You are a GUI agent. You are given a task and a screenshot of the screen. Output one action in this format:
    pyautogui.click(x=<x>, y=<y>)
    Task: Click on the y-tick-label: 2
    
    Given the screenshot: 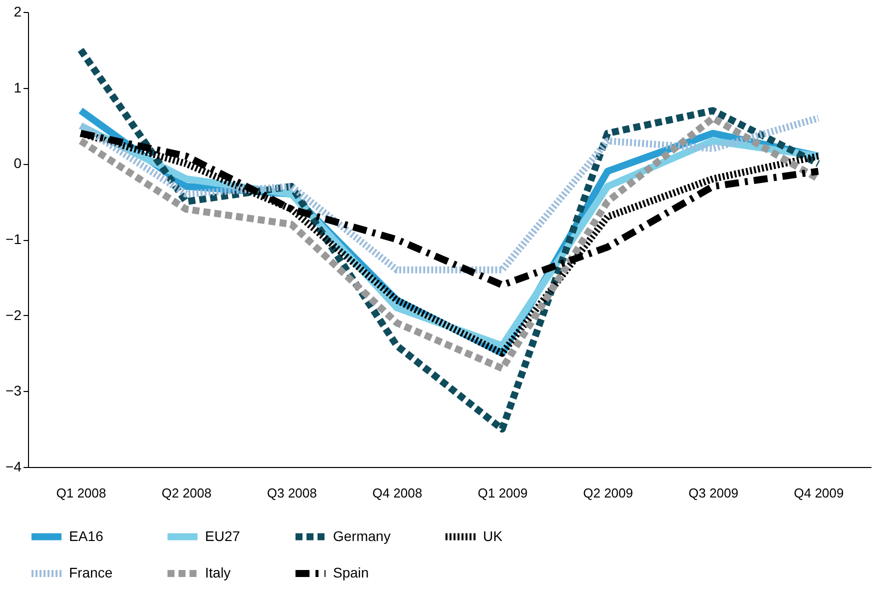 What is the action you would take?
    pyautogui.click(x=18, y=12)
    